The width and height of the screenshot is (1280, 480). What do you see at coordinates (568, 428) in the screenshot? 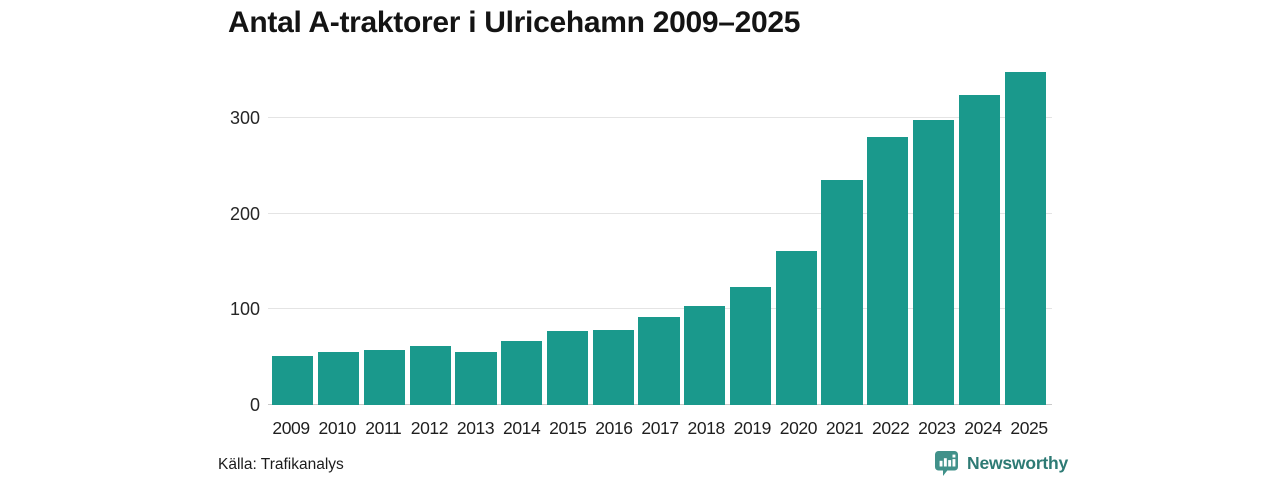
I see `x-tick-label-2015: 2015` at bounding box center [568, 428].